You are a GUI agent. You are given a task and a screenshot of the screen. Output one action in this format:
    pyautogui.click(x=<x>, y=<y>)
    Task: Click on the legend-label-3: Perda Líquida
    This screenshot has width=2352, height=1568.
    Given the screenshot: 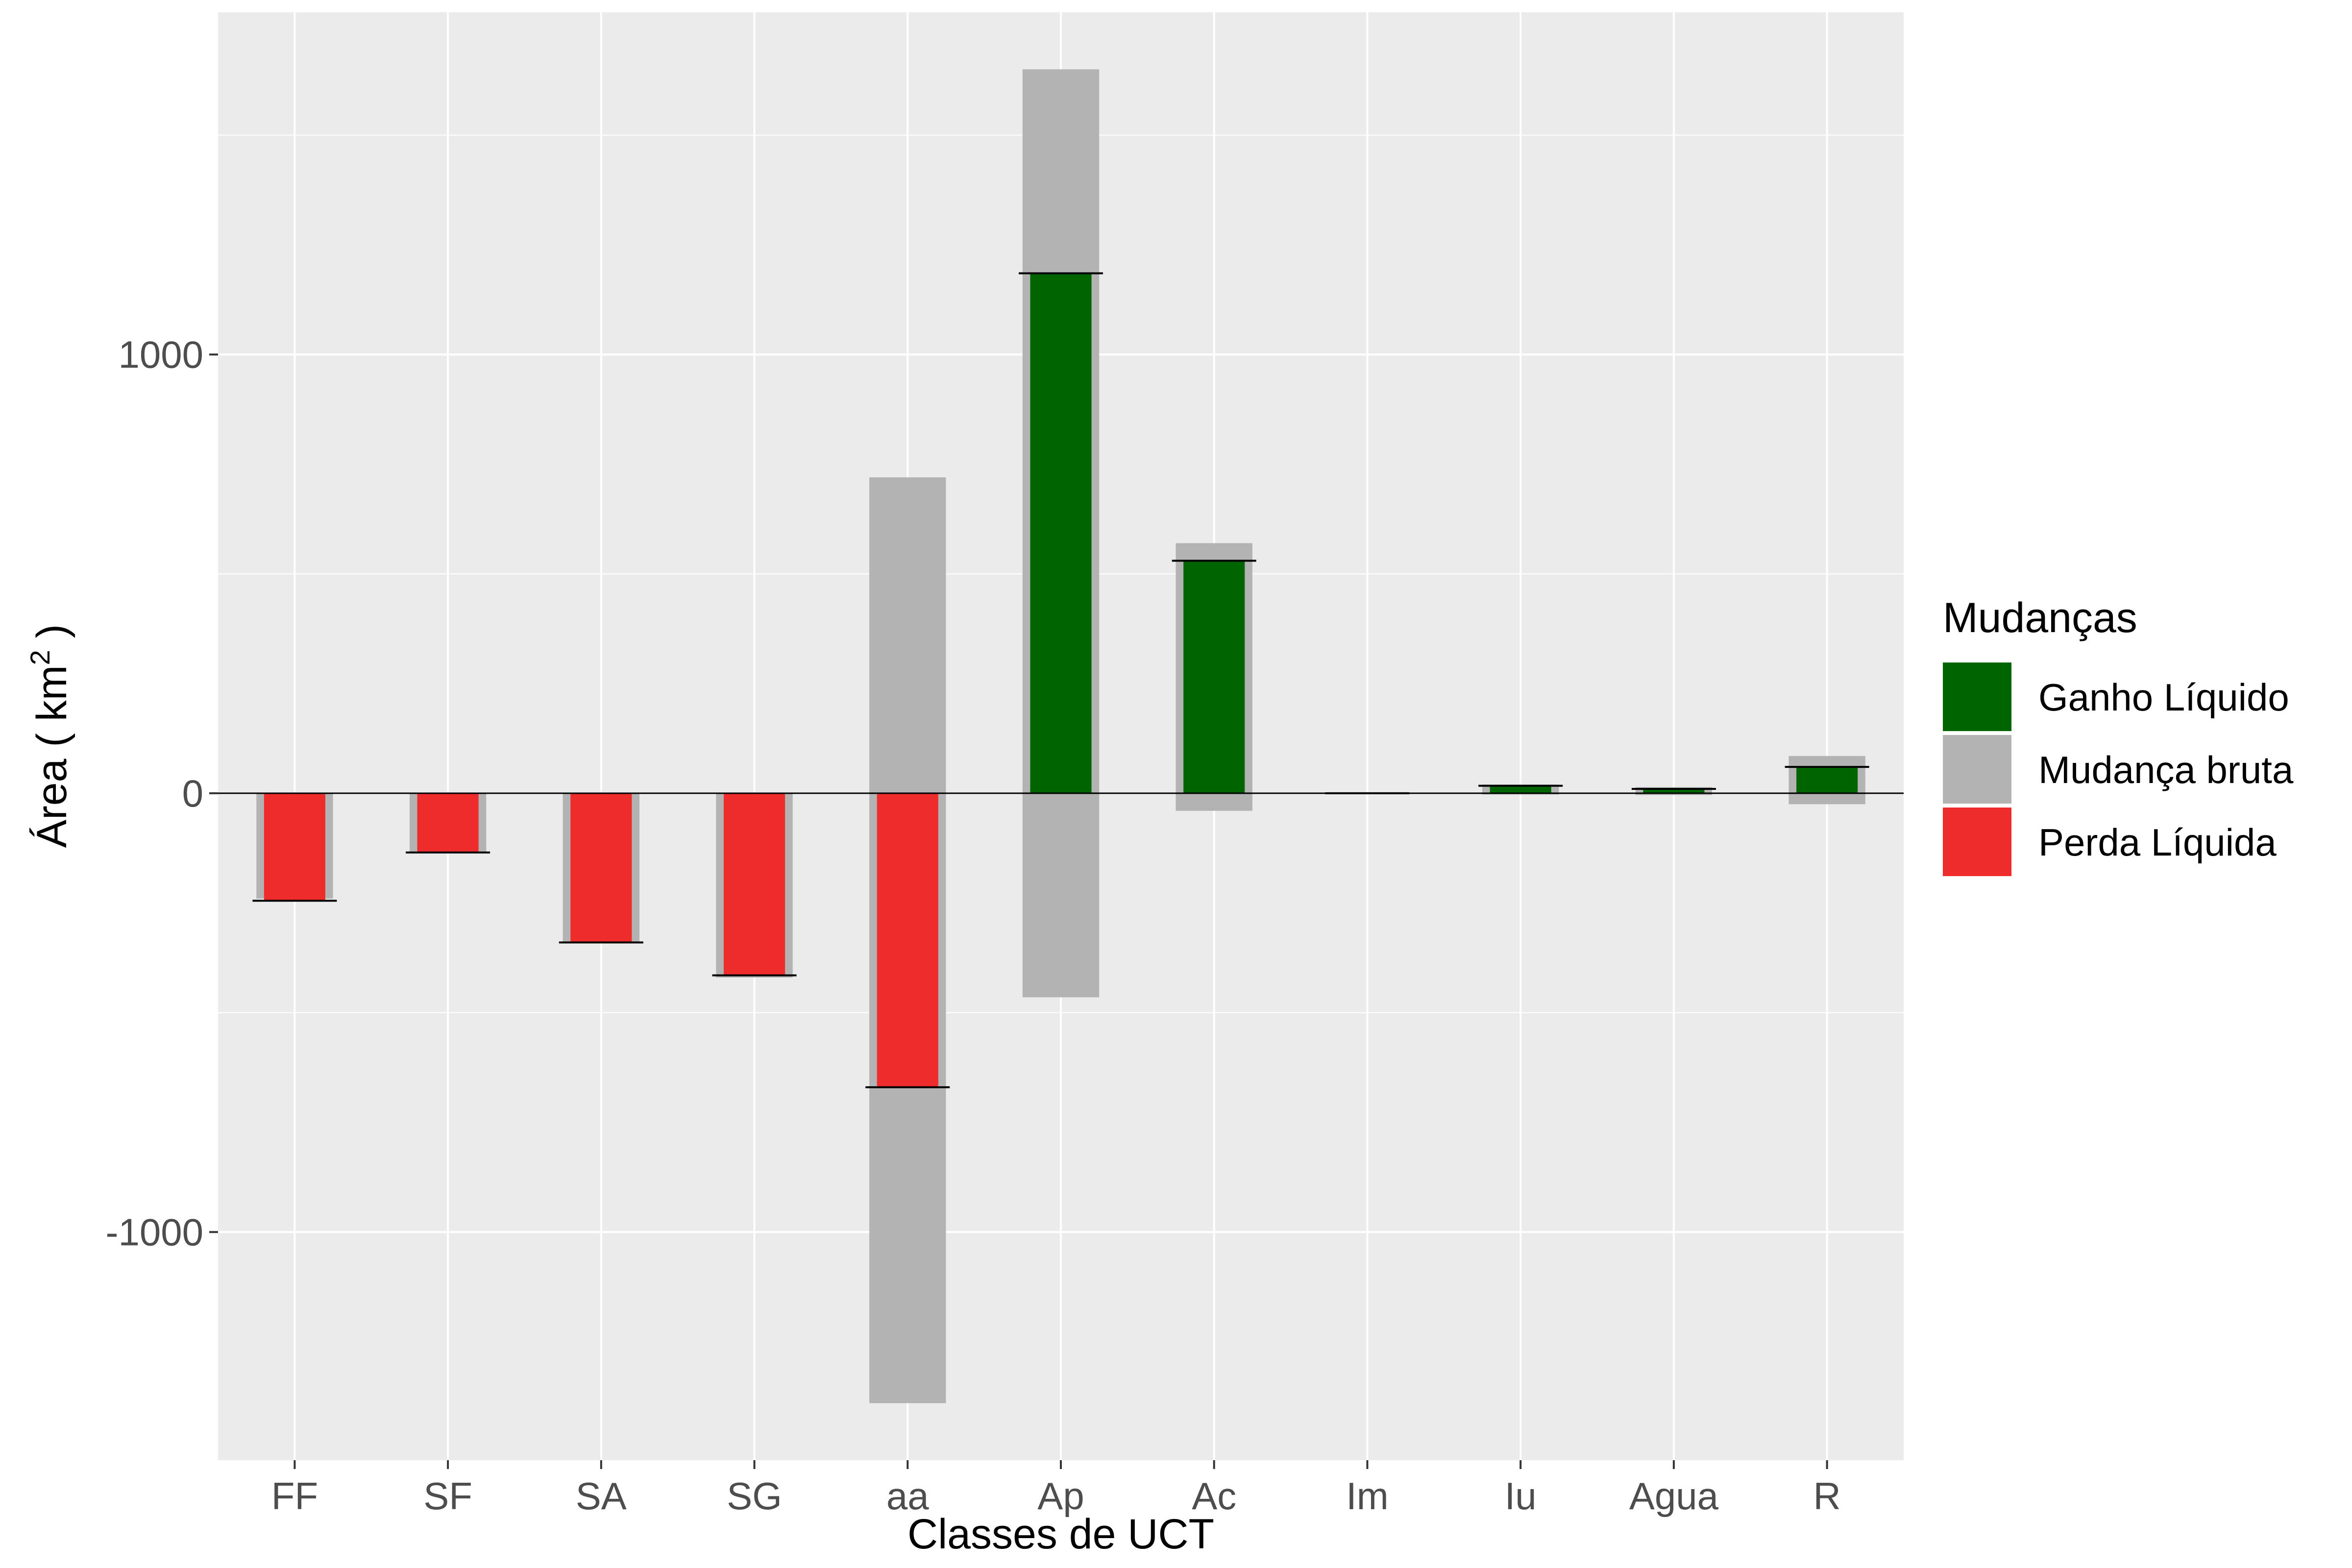 What is the action you would take?
    pyautogui.click(x=2157, y=842)
    